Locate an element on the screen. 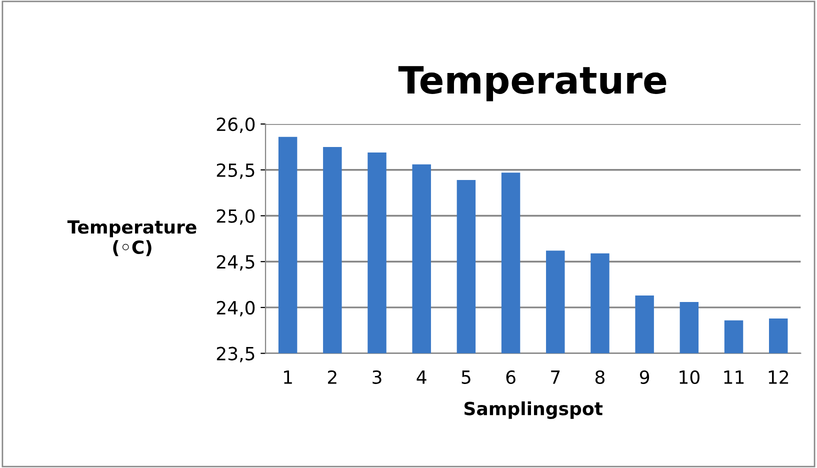 Image resolution: width=817 pixels, height=468 pixels. x-axis-title: Samplingspot is located at coordinates (533, 410).